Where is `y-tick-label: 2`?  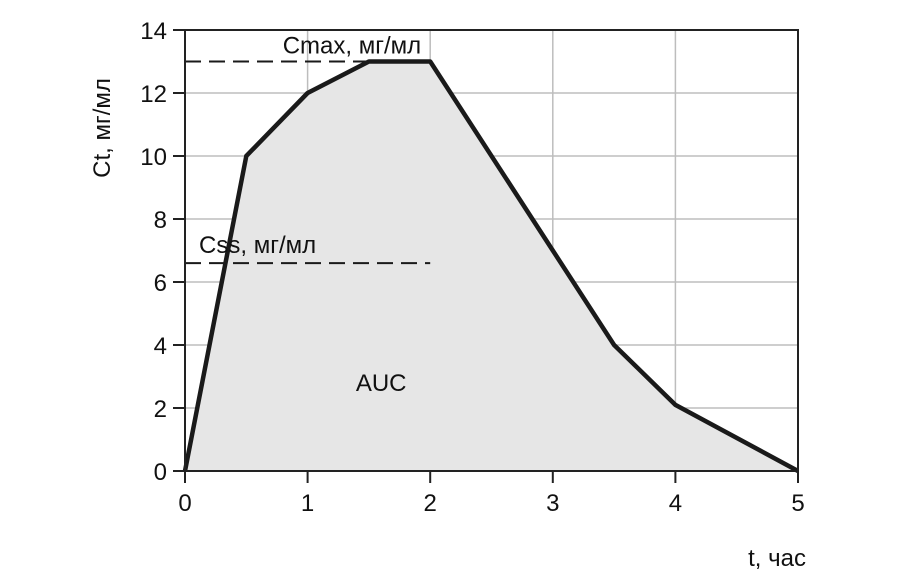
y-tick-label: 2 is located at coordinates (160, 409).